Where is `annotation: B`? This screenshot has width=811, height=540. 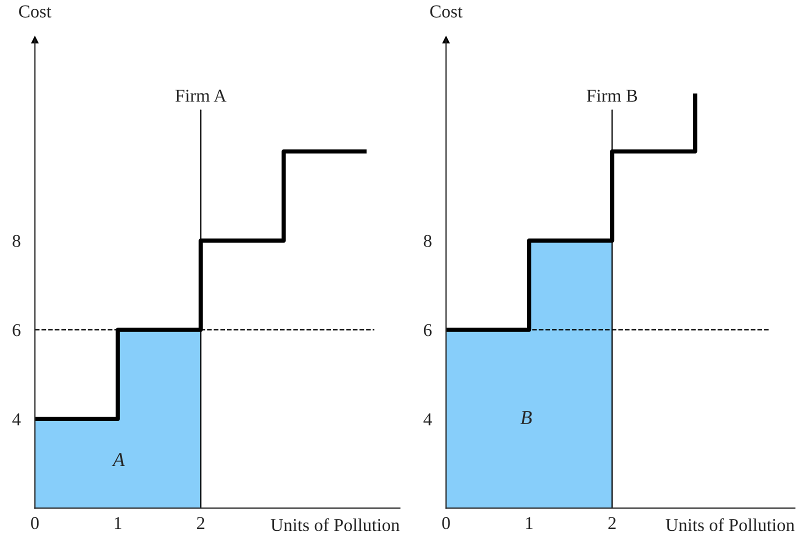
annotation: B is located at coordinates (526, 417).